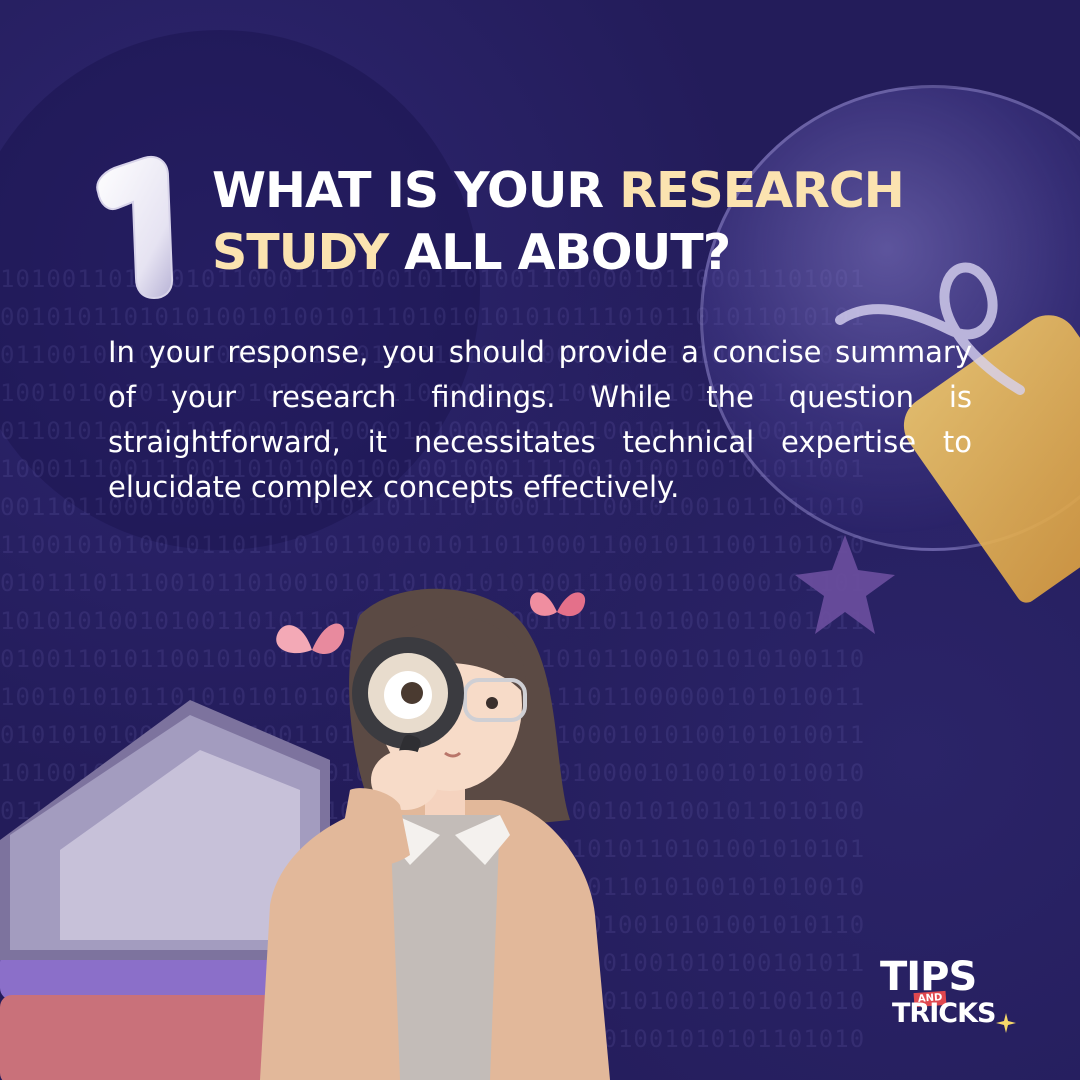 Image resolution: width=1080 pixels, height=1080 pixels. Describe the element at coordinates (944, 1013) in the screenshot. I see `logo-tricks-text: TRICKS` at that location.